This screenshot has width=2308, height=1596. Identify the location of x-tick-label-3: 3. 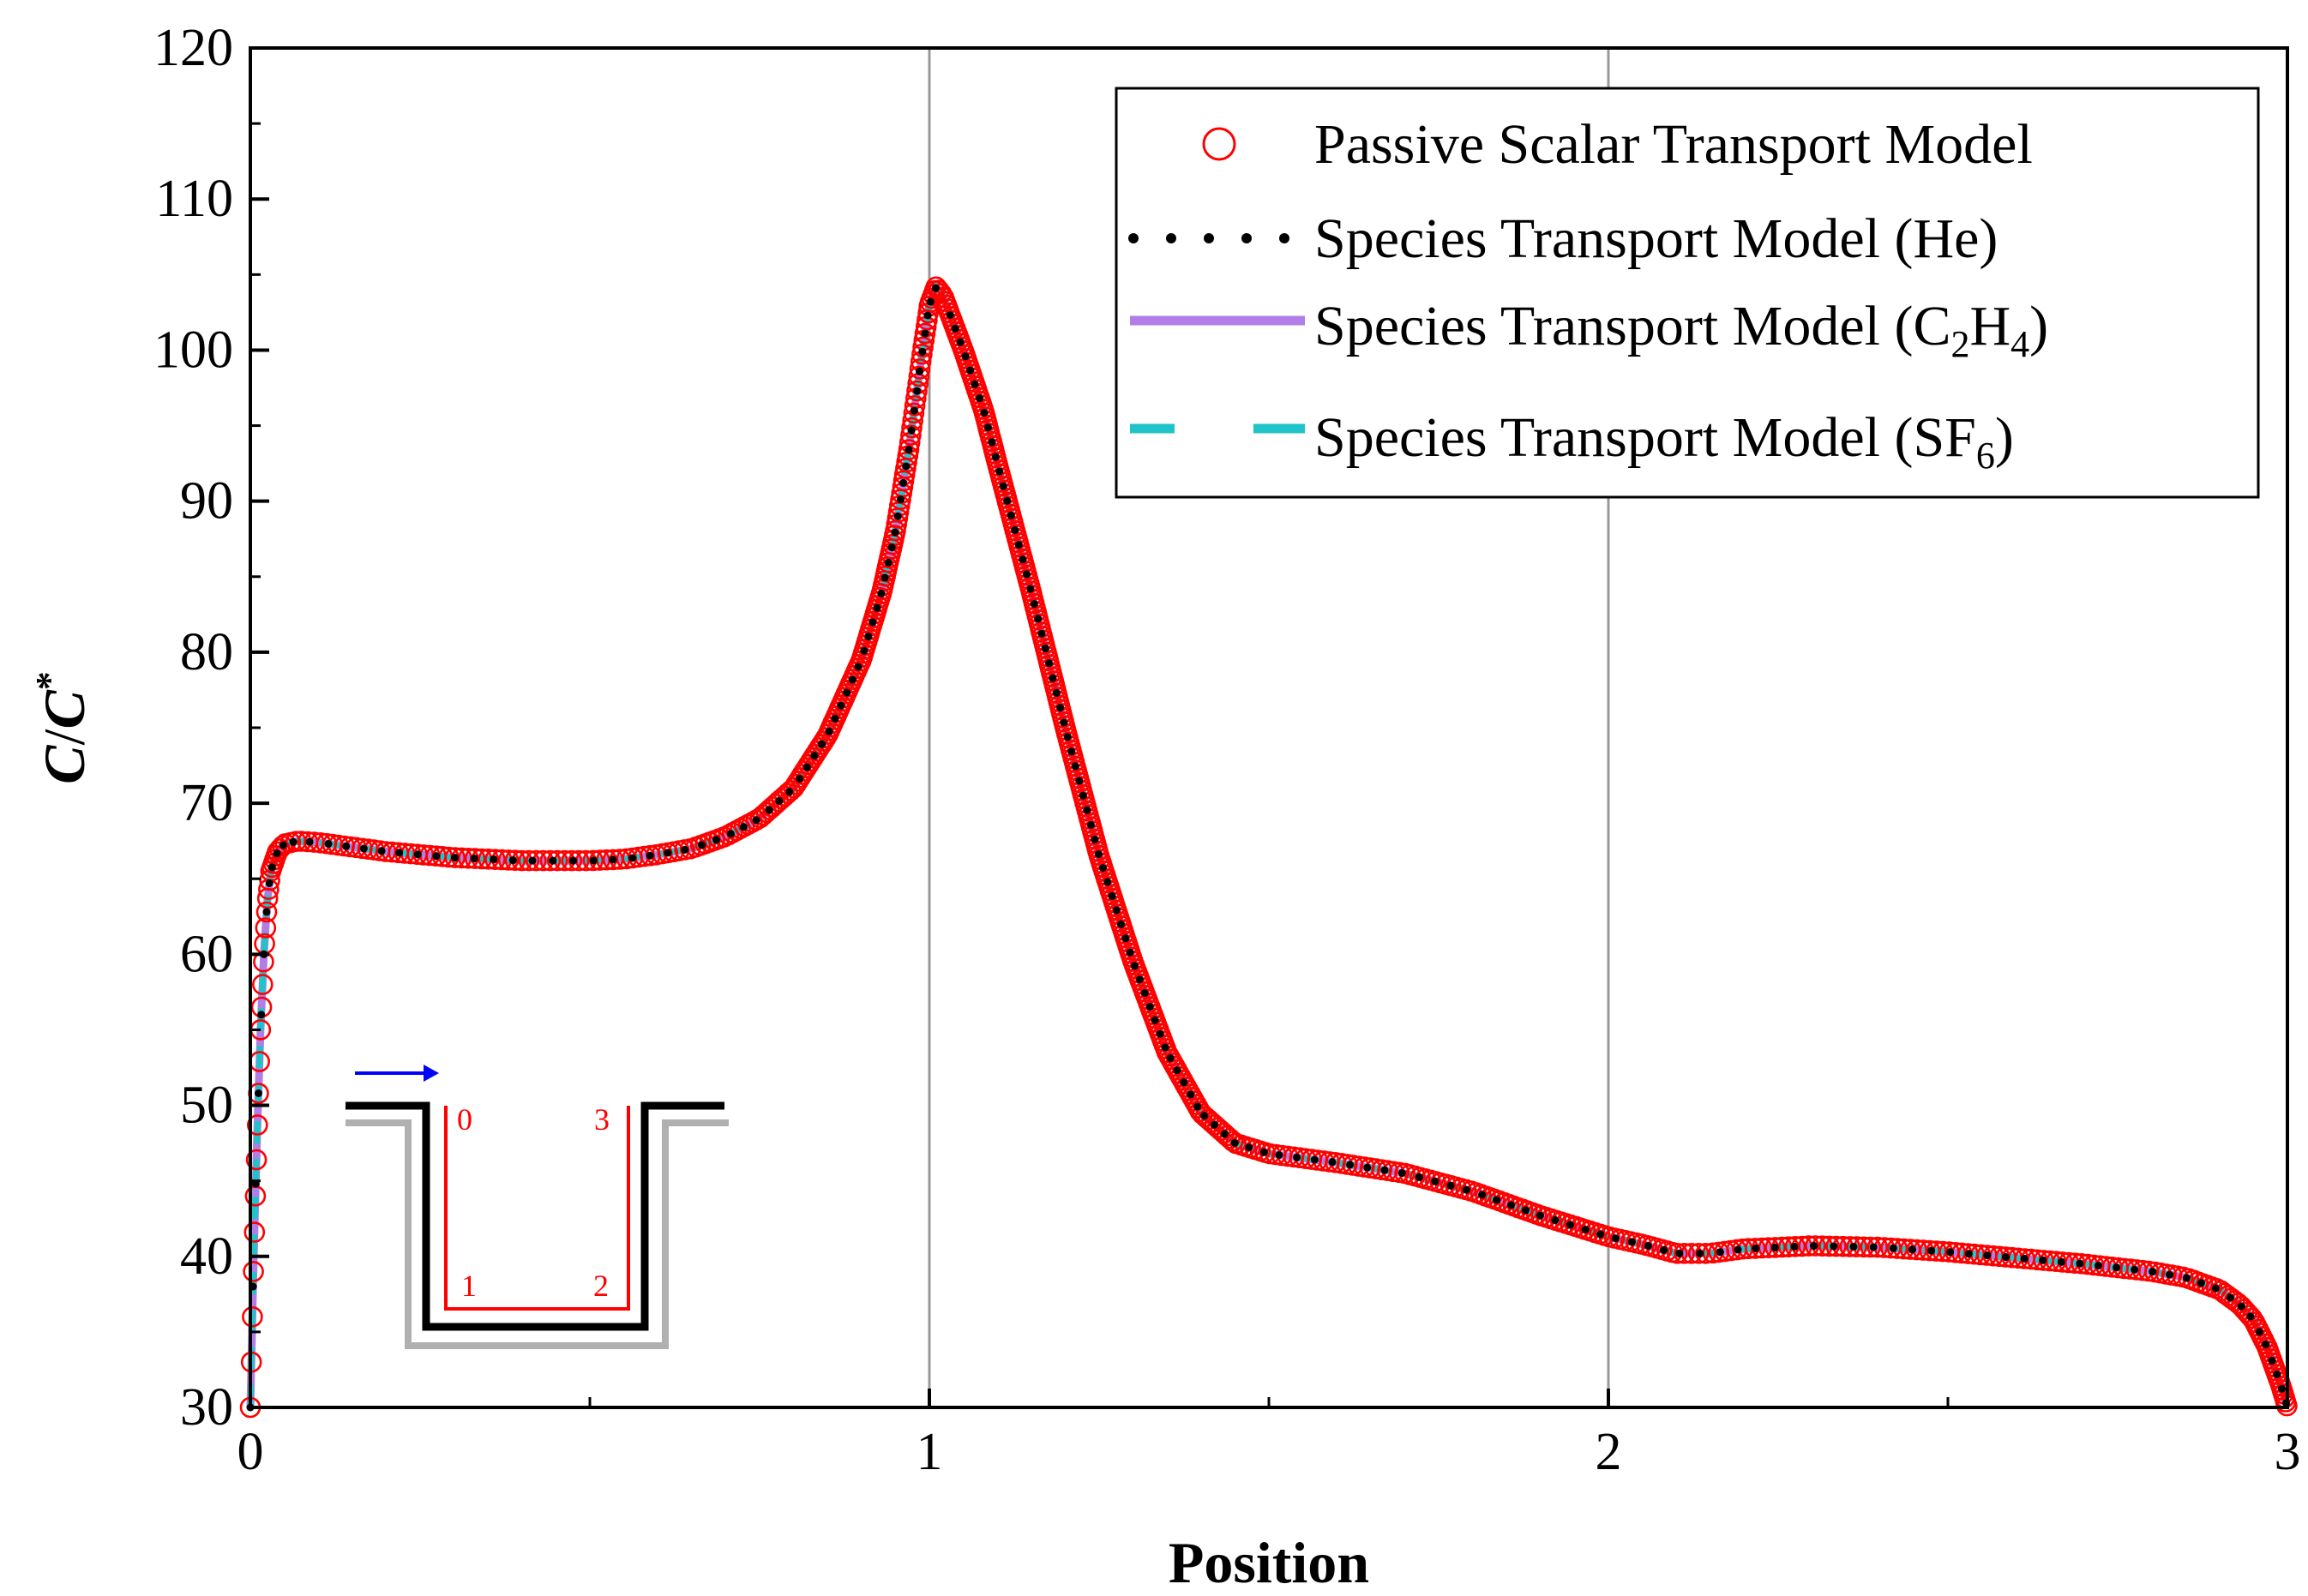
(2288, 1452).